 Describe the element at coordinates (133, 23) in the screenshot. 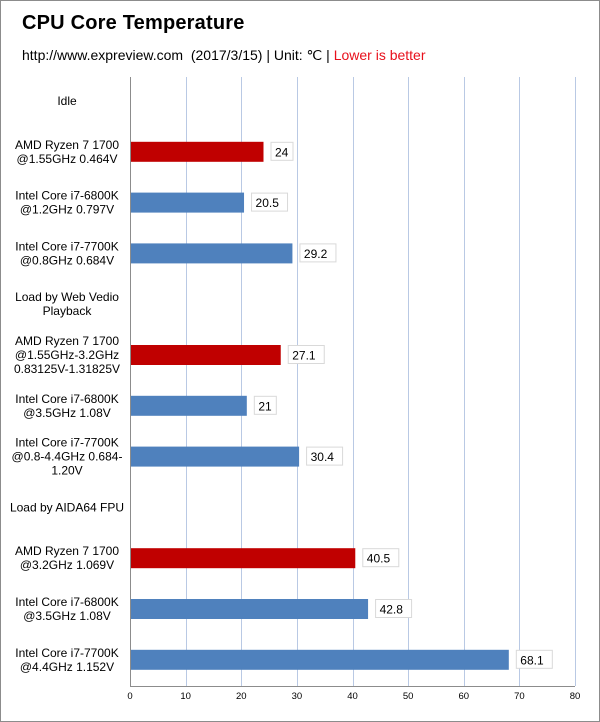

I see `chart-title: CPU Core Temperature` at that location.